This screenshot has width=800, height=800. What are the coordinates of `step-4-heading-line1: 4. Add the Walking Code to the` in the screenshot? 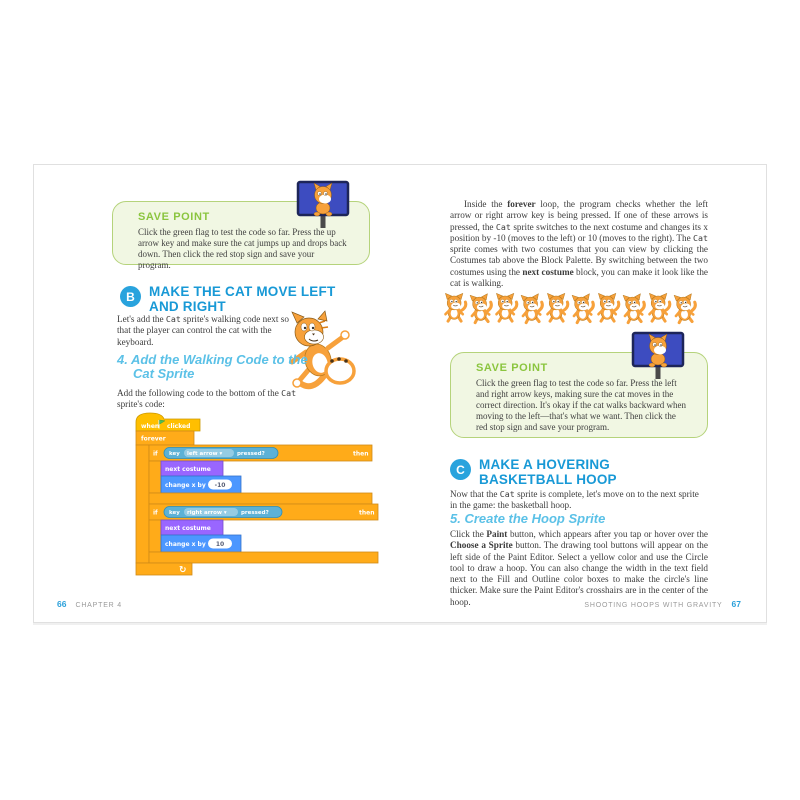 It's located at (212, 359).